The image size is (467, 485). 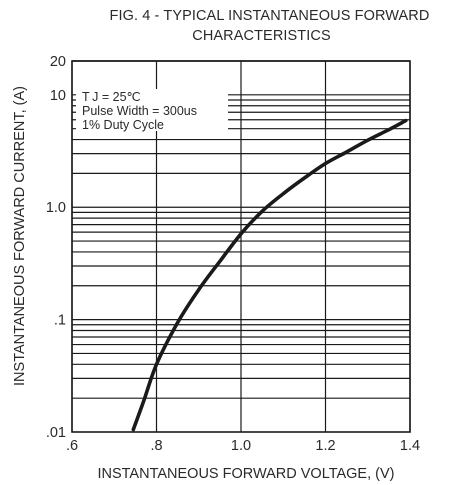 I want to click on x-tick-label: 1.2, so click(x=325, y=446).